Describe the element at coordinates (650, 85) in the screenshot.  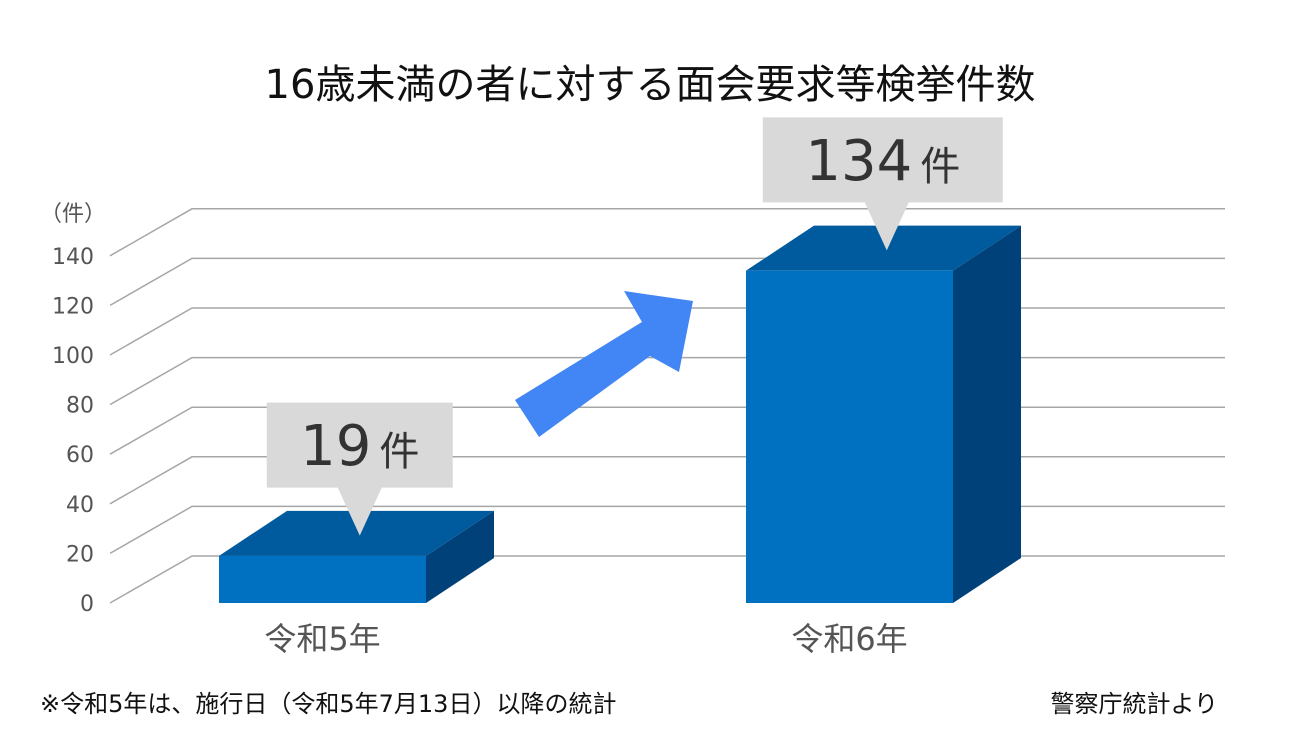
I see `chart-title: 16歳未満の者に対する面会要求等検挙件数` at that location.